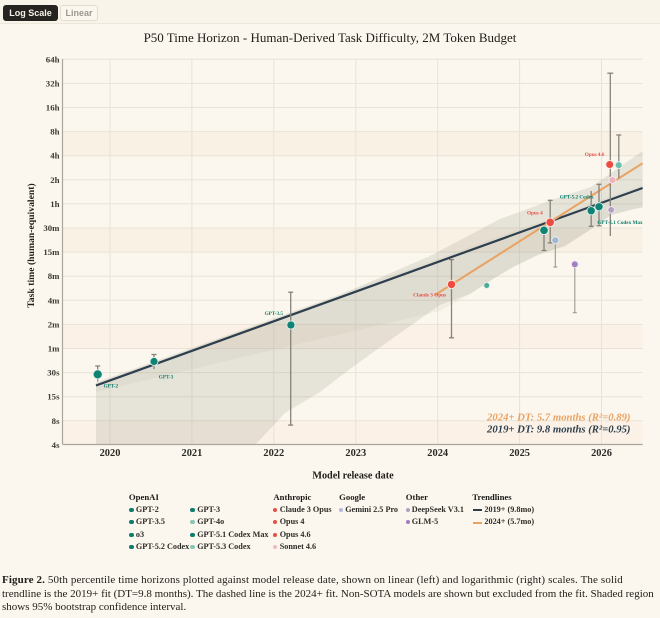 This screenshot has width=660, height=618. What do you see at coordinates (54, 132) in the screenshot?
I see `svg-text: 8h` at bounding box center [54, 132].